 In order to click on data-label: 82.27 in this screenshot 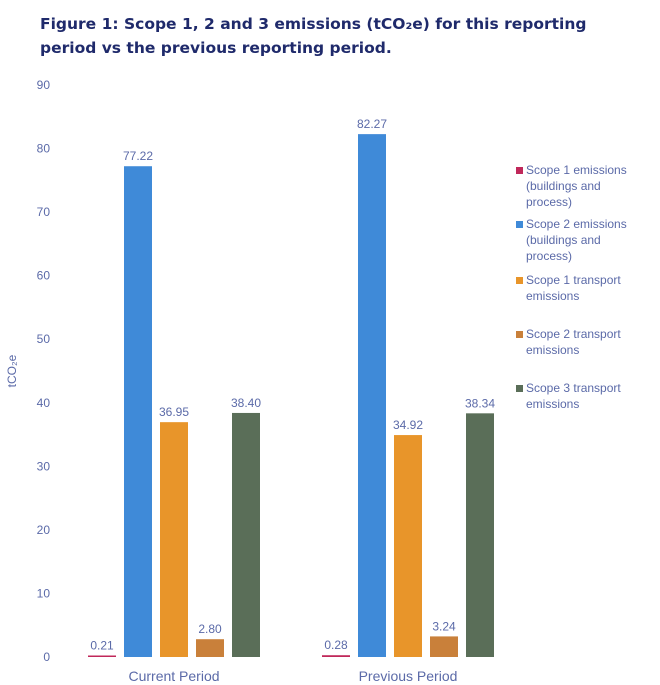, I will do `click(372, 124)`.